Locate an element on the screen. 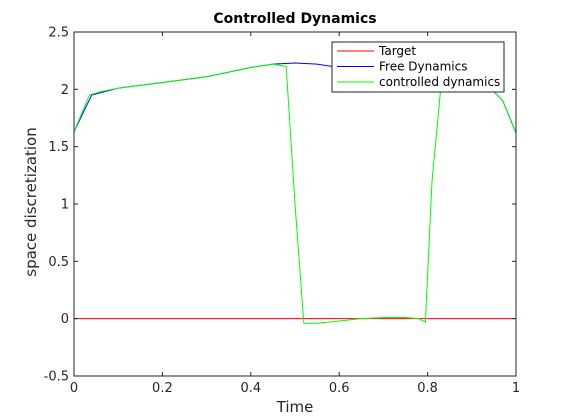  x-tick-label: 0.6 is located at coordinates (339, 388).